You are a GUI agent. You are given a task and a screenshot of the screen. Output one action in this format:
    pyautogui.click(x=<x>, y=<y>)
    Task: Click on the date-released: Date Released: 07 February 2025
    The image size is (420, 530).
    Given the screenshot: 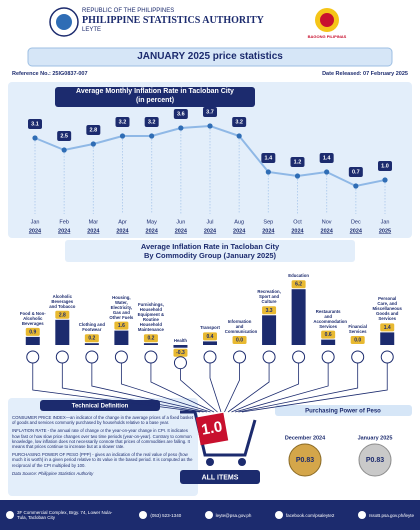 What is the action you would take?
    pyautogui.click(x=365, y=74)
    